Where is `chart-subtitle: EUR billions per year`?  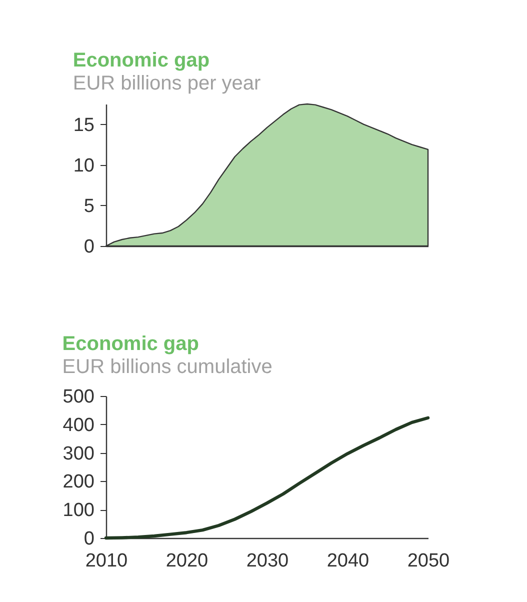
chart-subtitle: EUR billions per year is located at coordinates (167, 83).